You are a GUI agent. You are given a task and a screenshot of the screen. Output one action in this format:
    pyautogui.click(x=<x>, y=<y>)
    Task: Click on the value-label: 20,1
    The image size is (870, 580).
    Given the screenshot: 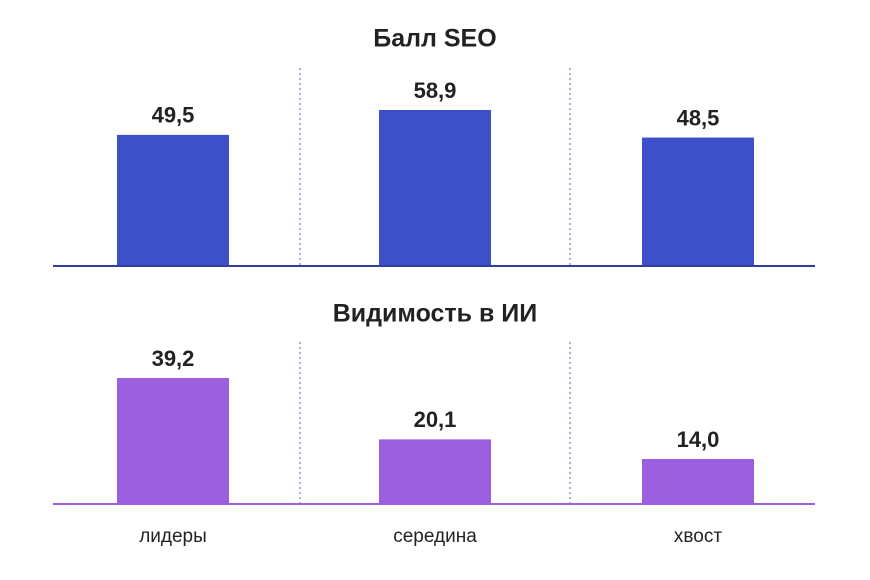 What is the action you would take?
    pyautogui.click(x=435, y=419)
    